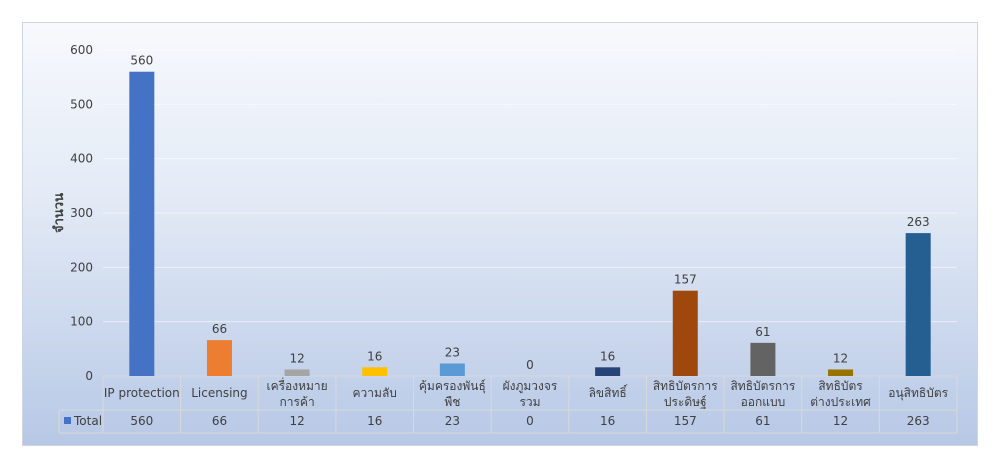  What do you see at coordinates (87, 421) in the screenshot?
I see `legend-label: Total` at bounding box center [87, 421].